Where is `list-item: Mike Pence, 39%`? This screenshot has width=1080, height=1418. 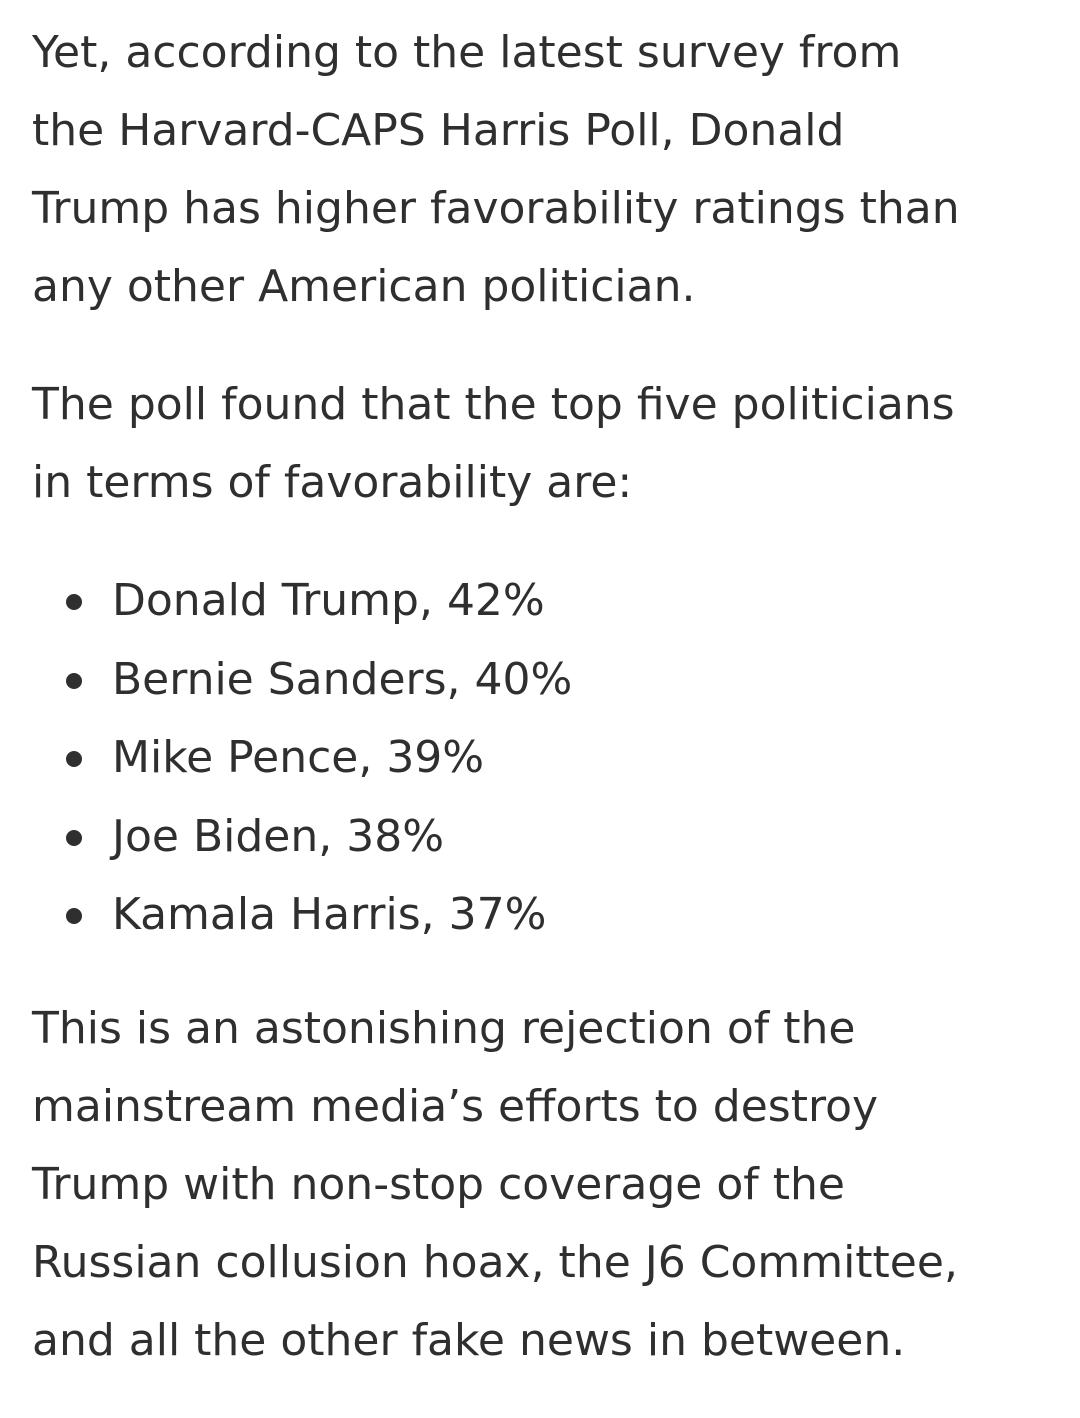 list-item: Mike Pence, 39% is located at coordinates (286, 758).